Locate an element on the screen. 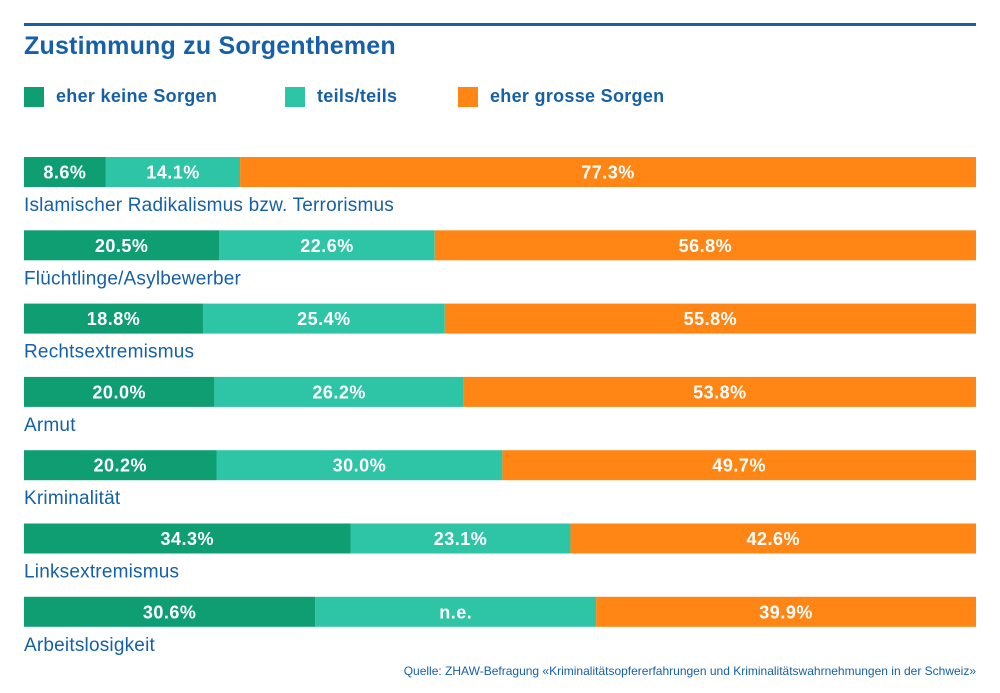 Image resolution: width=1000 pixels, height=693 pixels. bar-teils-teils-rechtsextremismus is located at coordinates (323, 318).